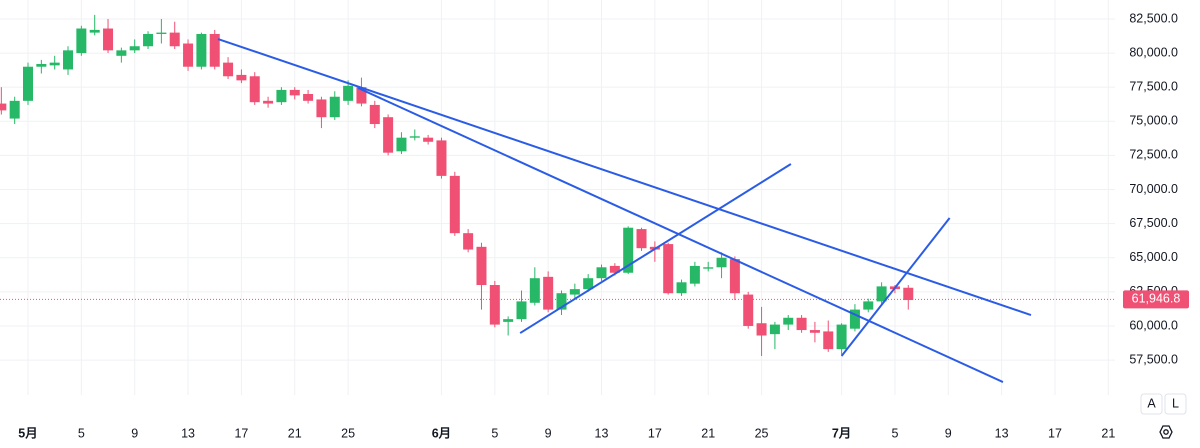 The height and width of the screenshot is (448, 1200). I want to click on y-tick-label: 72,500.0, so click(1153, 155).